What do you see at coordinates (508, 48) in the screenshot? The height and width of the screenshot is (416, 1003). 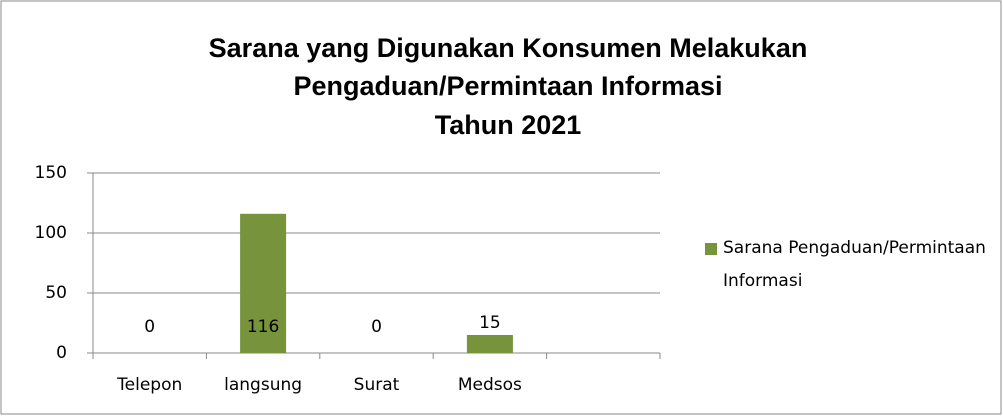 I see `chart-title: Sarana yang Digunakan Konsumen Melakukan` at bounding box center [508, 48].